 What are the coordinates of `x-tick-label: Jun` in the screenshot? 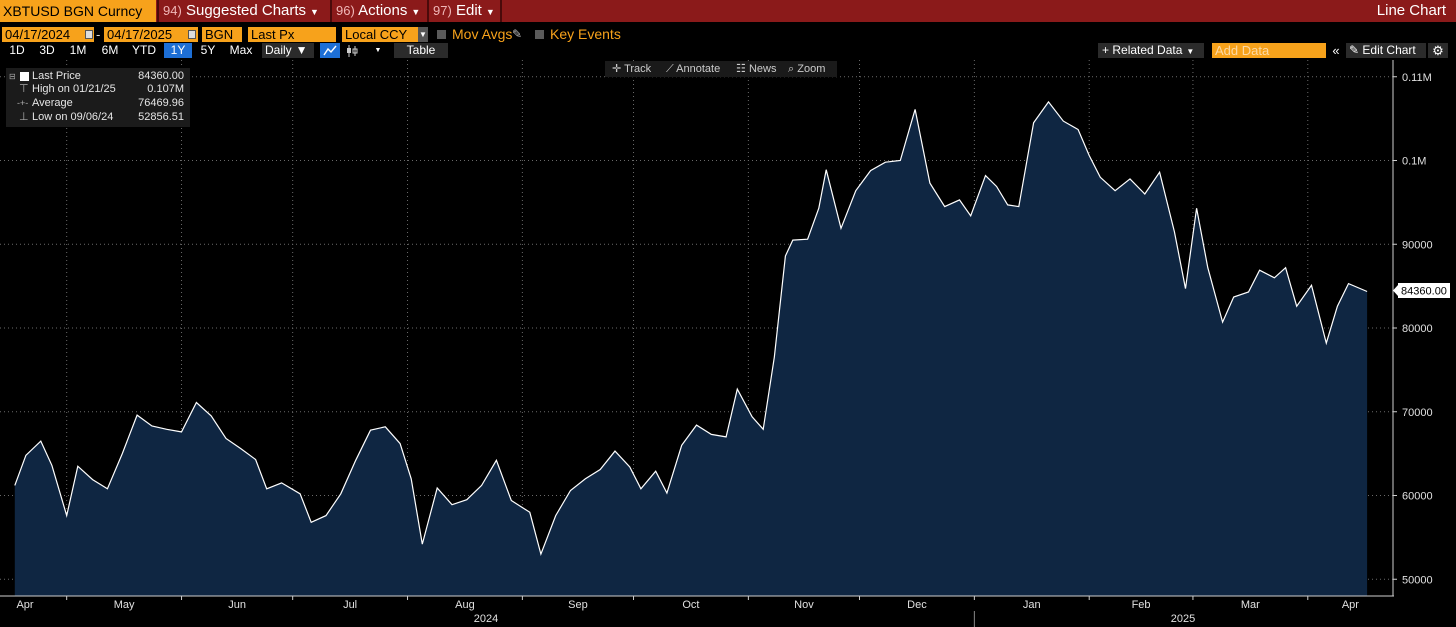 It's located at (237, 605).